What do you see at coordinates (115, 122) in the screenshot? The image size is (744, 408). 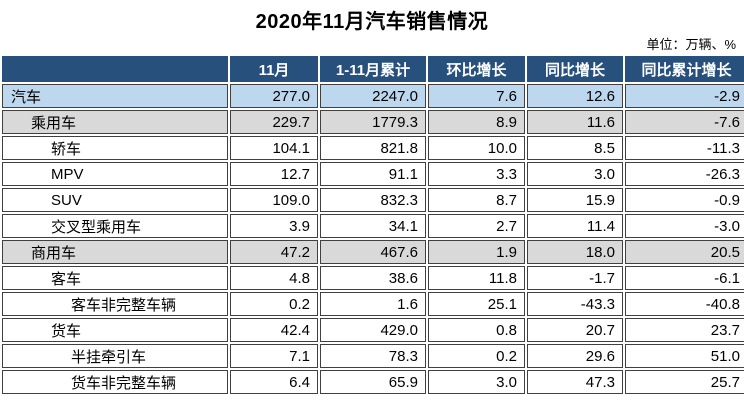 I see `row-label: 乘用车` at bounding box center [115, 122].